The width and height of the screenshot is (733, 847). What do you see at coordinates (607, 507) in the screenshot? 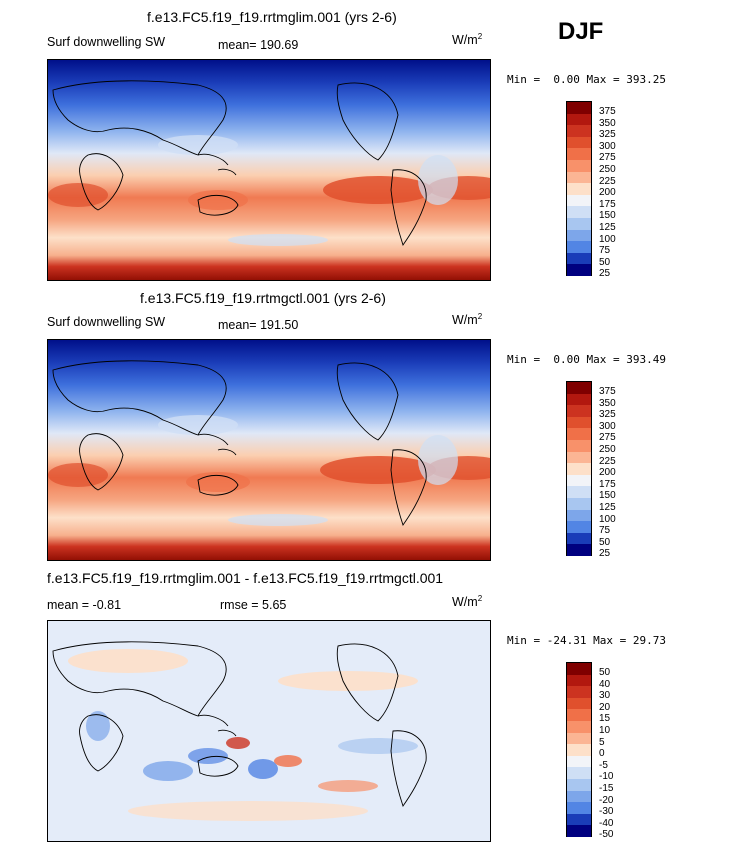
I see `cb2-label: 125` at bounding box center [607, 507].